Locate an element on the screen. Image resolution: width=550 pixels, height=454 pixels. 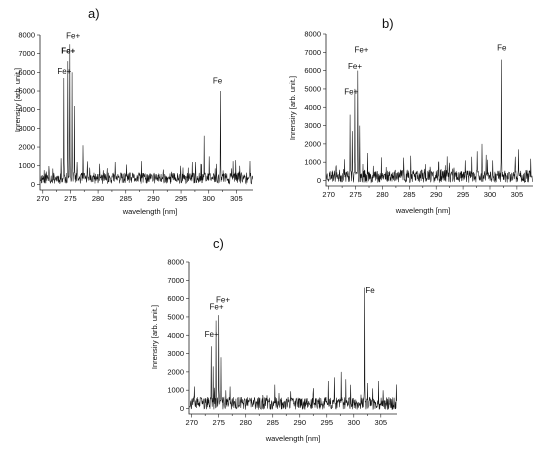
x-tick-label-a: 270 is located at coordinates (43, 198).